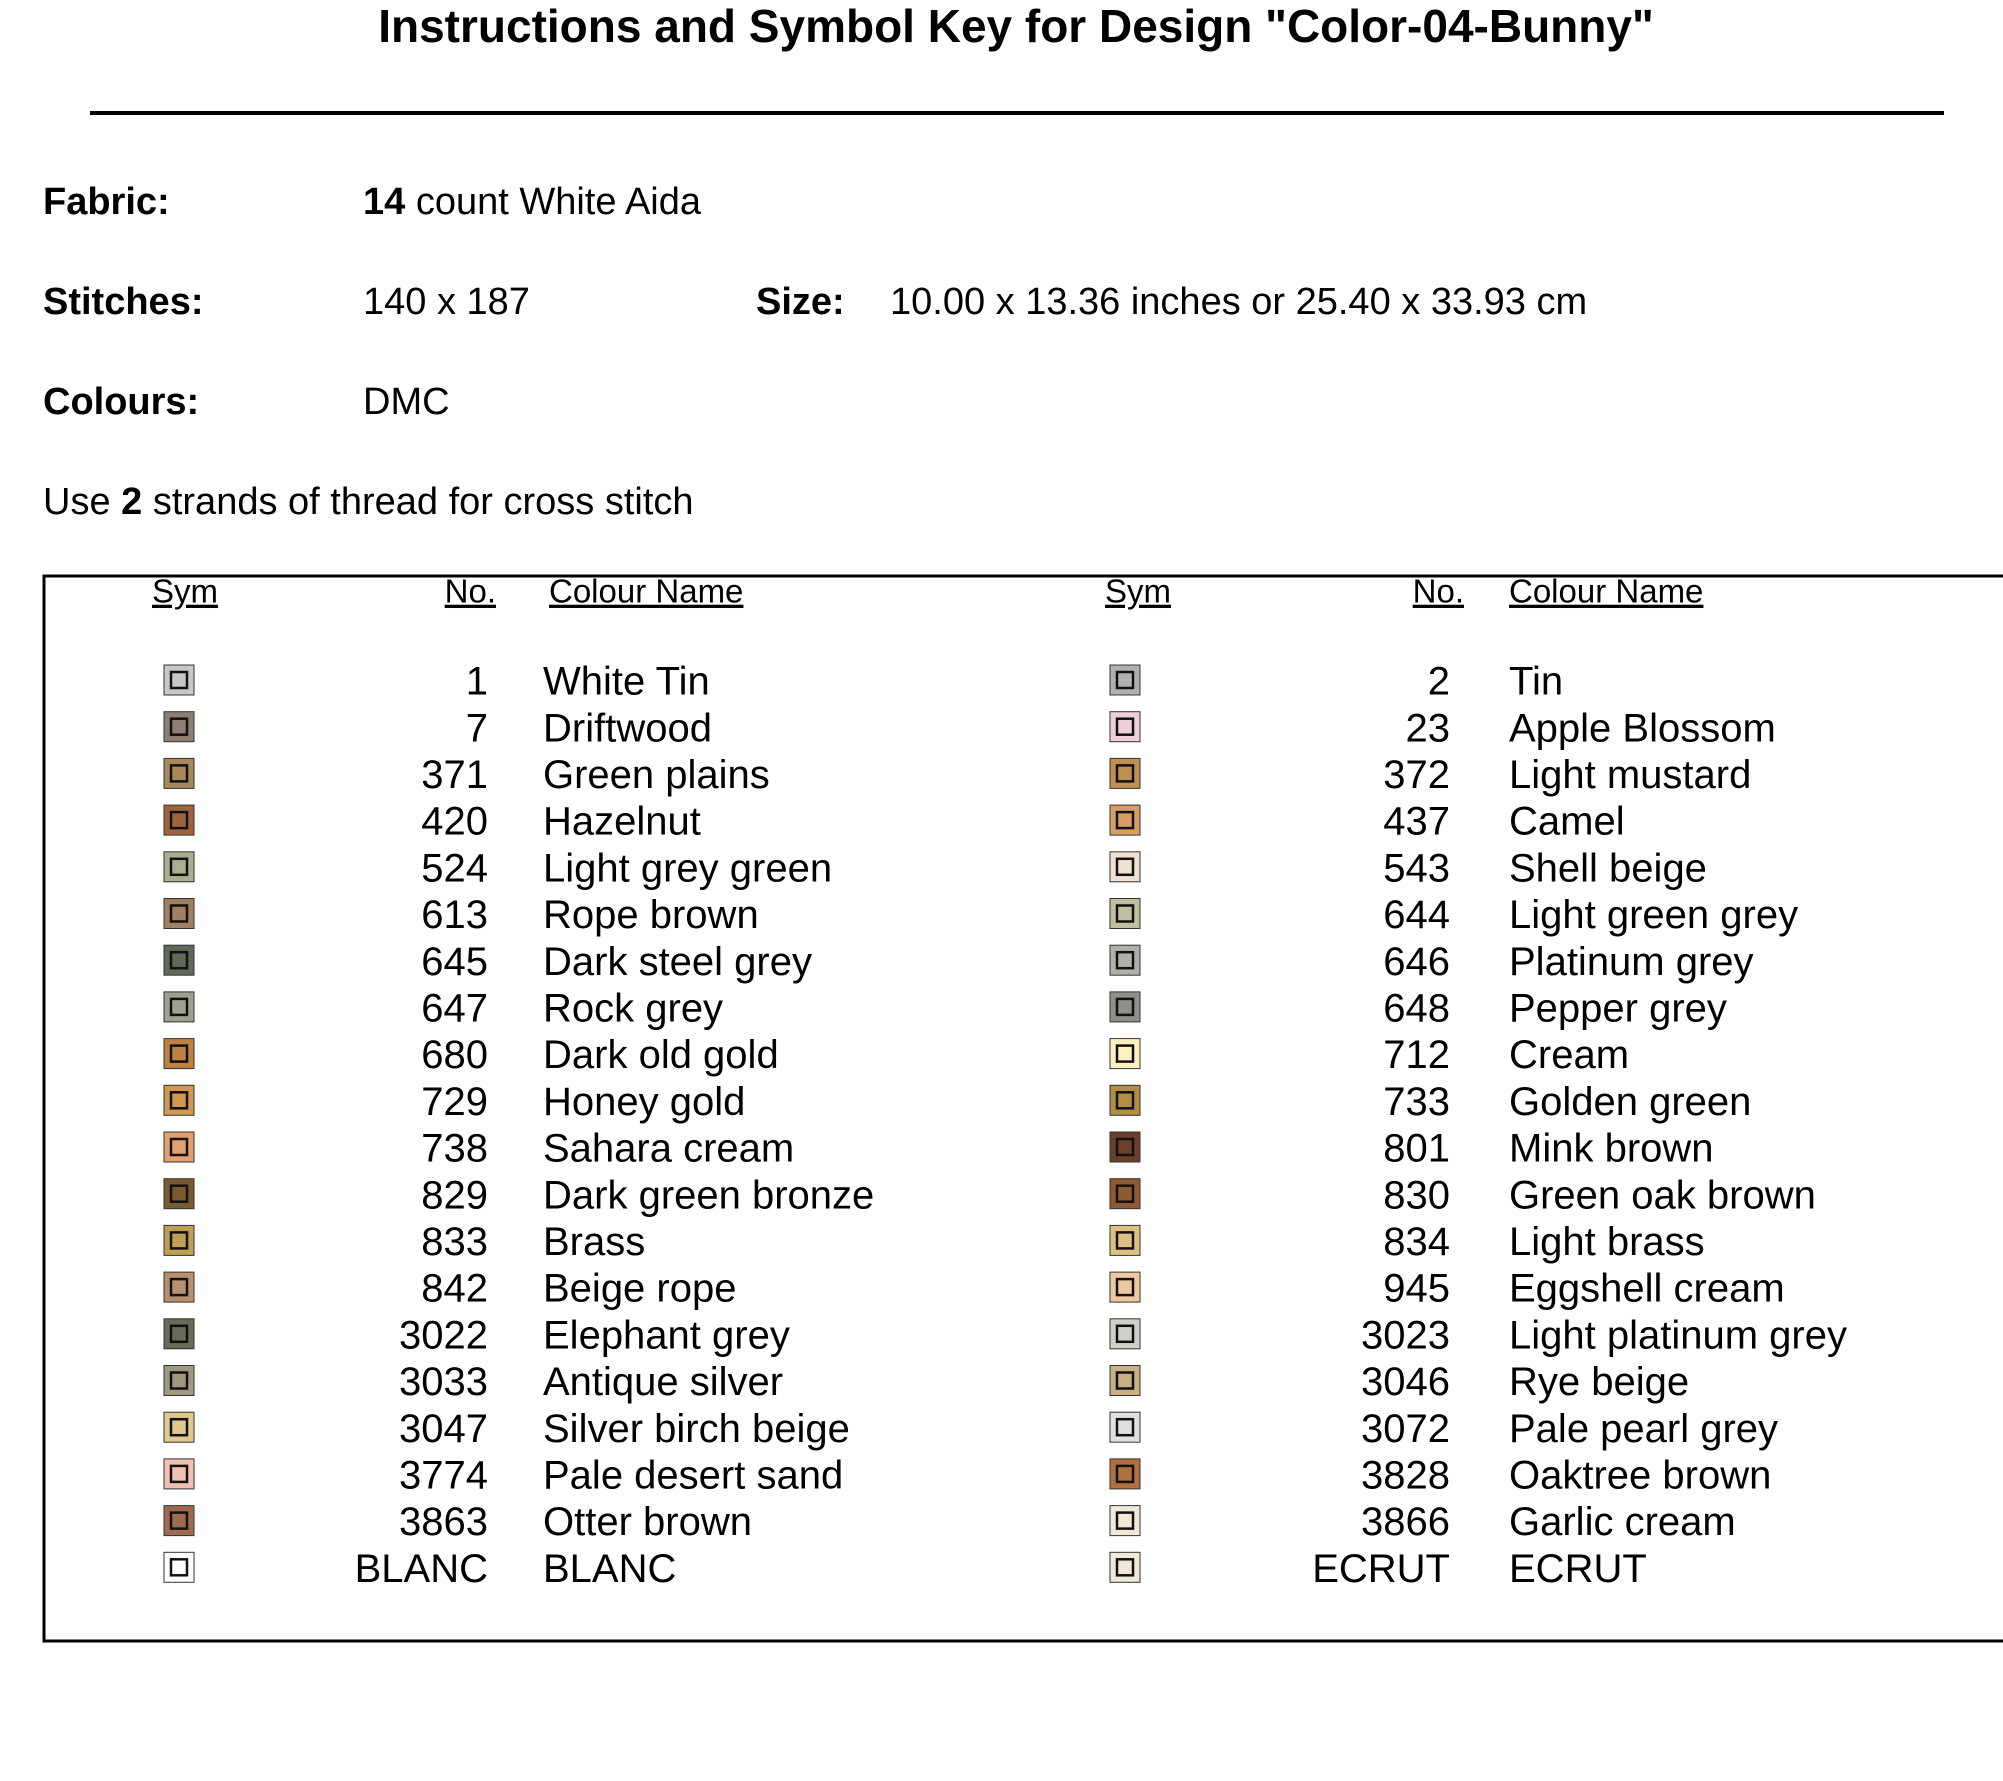  I want to click on colour-no: 645, so click(454, 962).